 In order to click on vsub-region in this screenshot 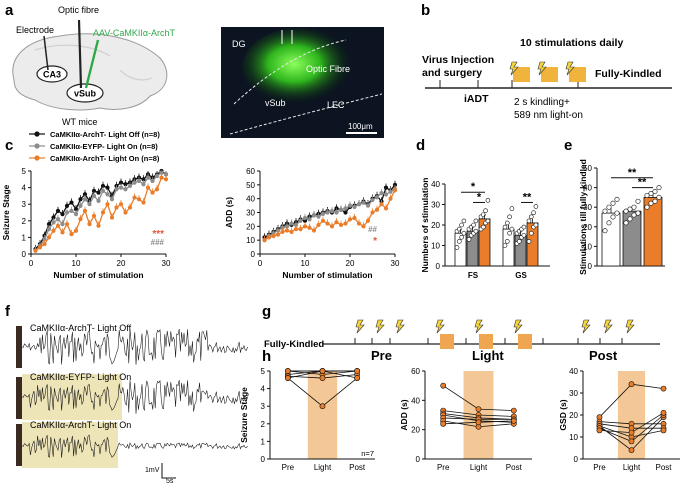, I will do `click(85, 93)`.